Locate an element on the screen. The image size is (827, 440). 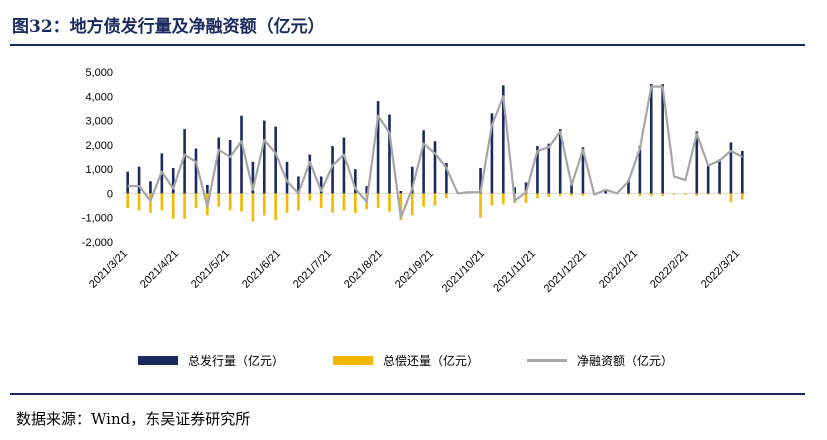
legend-label-net: 净融资额（亿元） is located at coordinates (625, 361).